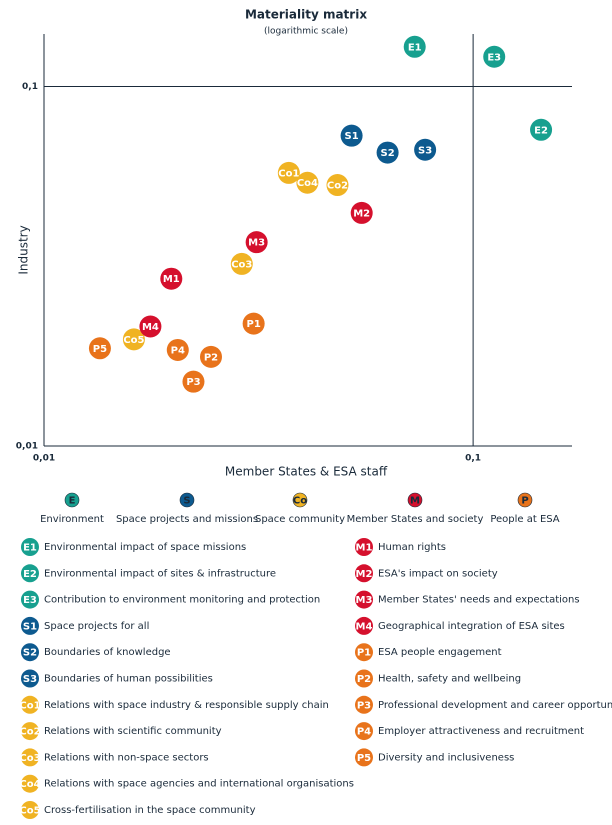 The image size is (612, 825). What do you see at coordinates (44, 459) in the screenshot?
I see `x-tick-label: 0,01` at bounding box center [44, 459].